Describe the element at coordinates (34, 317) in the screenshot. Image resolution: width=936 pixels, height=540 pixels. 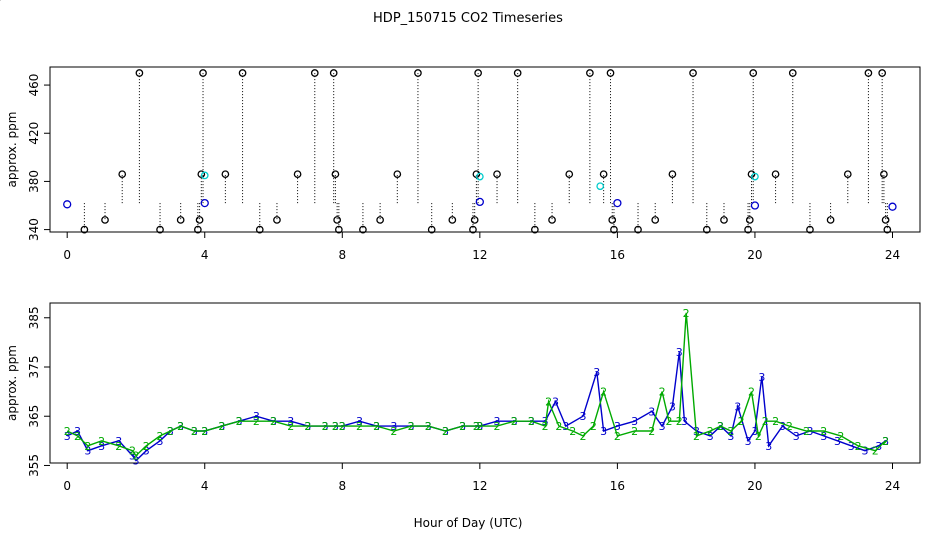
I see `y-tick-label: 385` at that location.